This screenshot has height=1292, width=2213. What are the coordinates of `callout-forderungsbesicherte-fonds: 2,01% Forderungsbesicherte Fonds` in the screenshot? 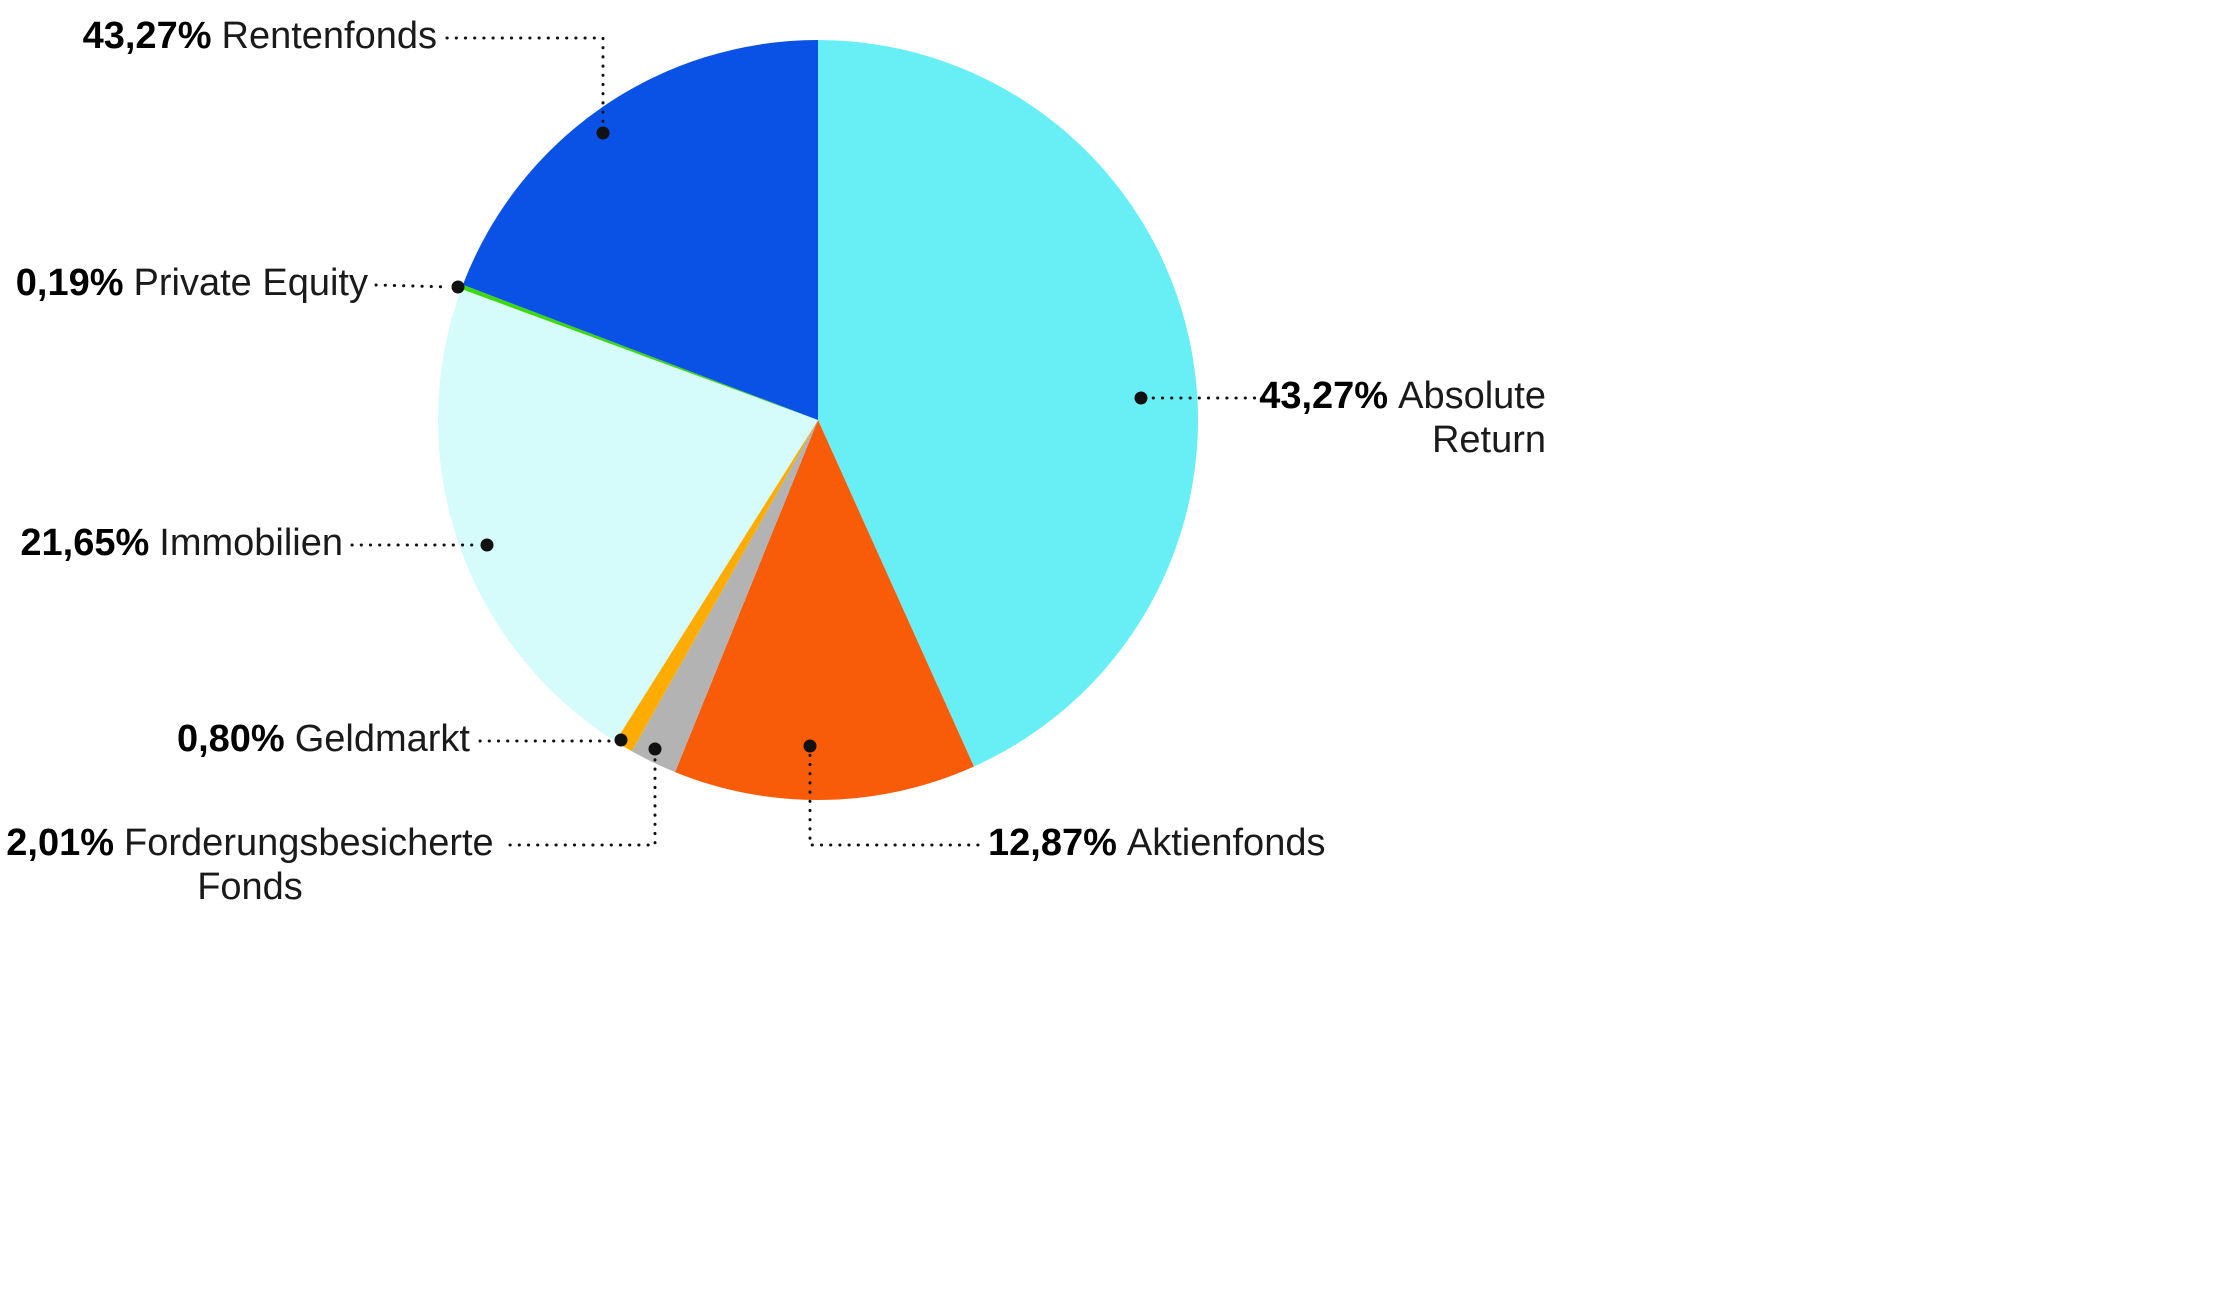 It's located at (250, 865).